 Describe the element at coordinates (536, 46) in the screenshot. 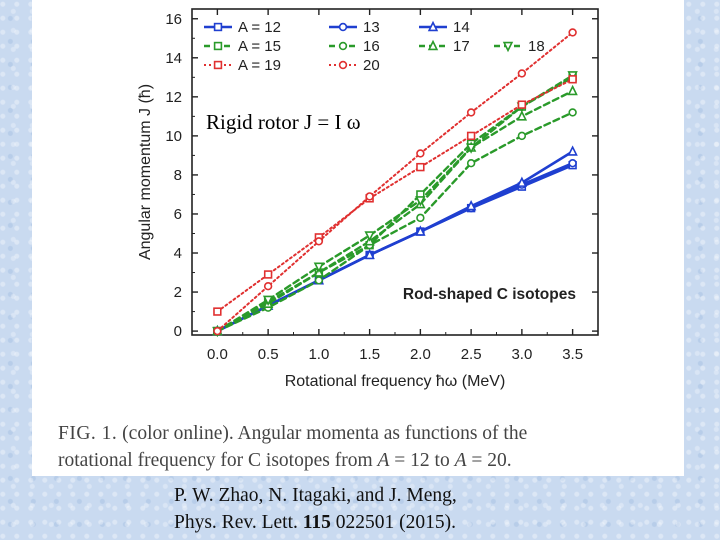

I see `legend-label: 18` at that location.